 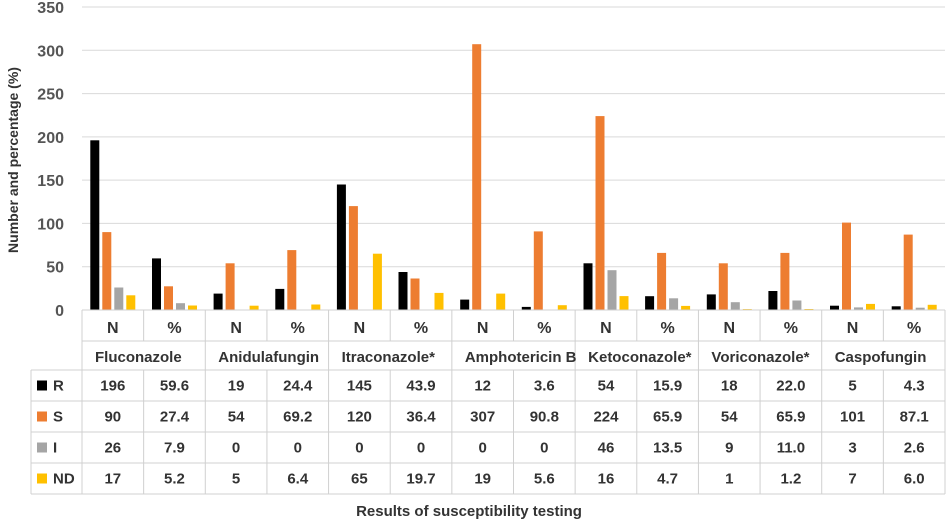 What do you see at coordinates (55, 268) in the screenshot?
I see `y-tick-label: 50` at bounding box center [55, 268].